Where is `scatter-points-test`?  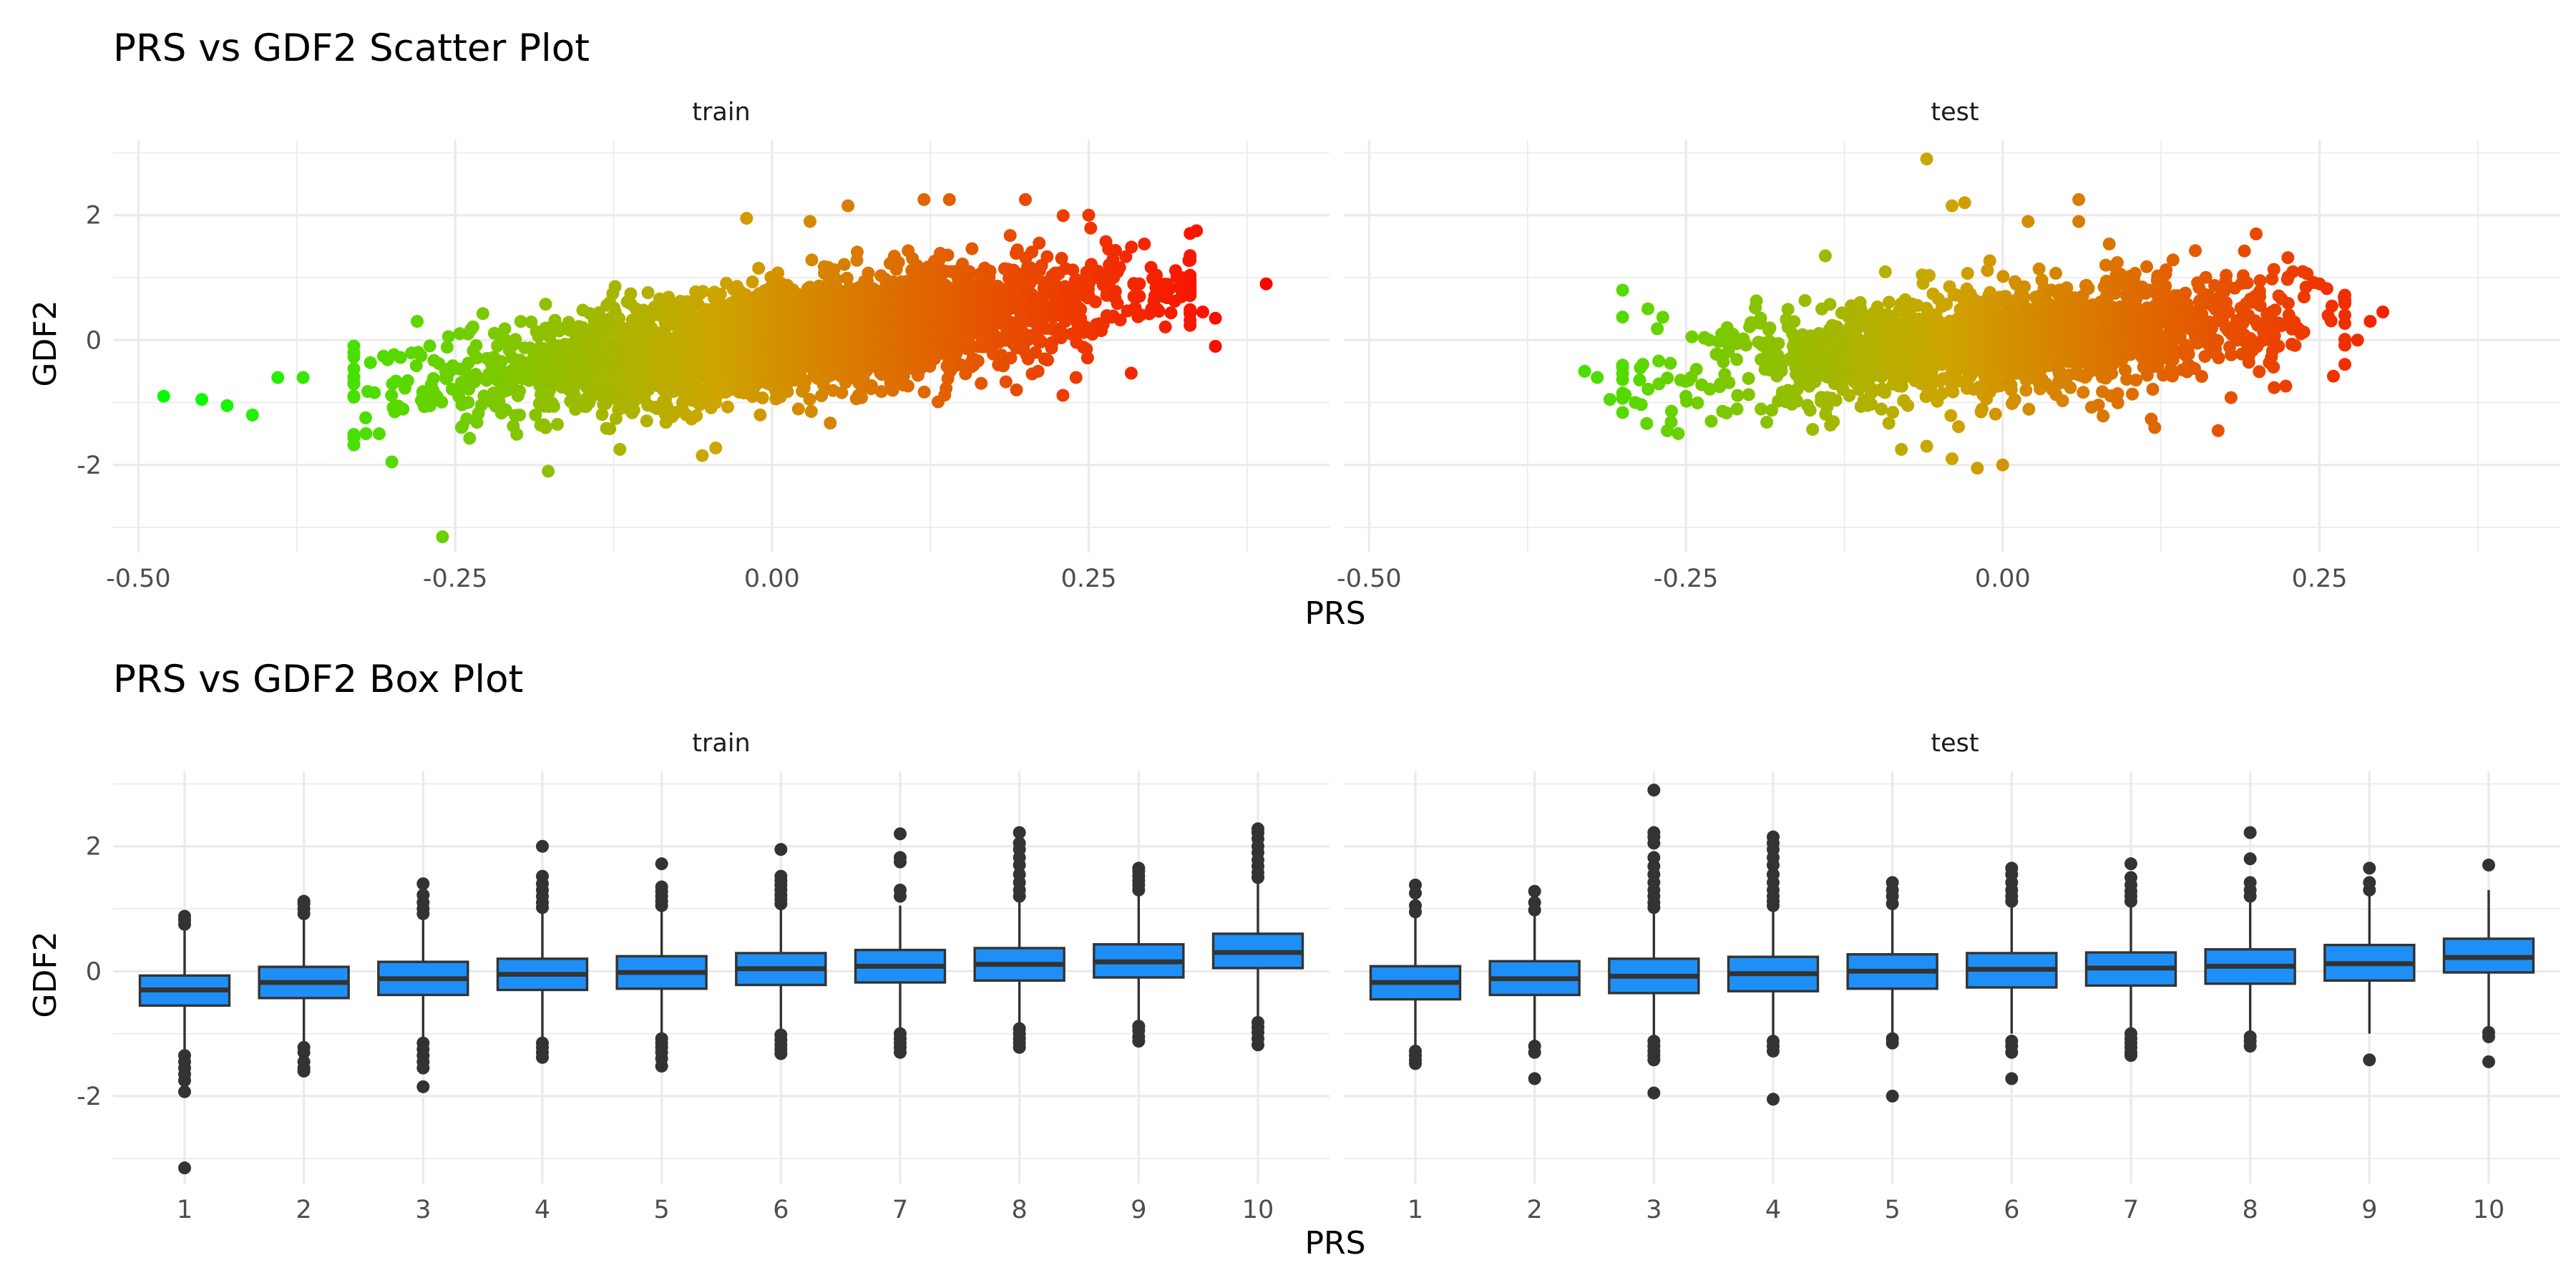 scatter-points-test is located at coordinates (1984, 313).